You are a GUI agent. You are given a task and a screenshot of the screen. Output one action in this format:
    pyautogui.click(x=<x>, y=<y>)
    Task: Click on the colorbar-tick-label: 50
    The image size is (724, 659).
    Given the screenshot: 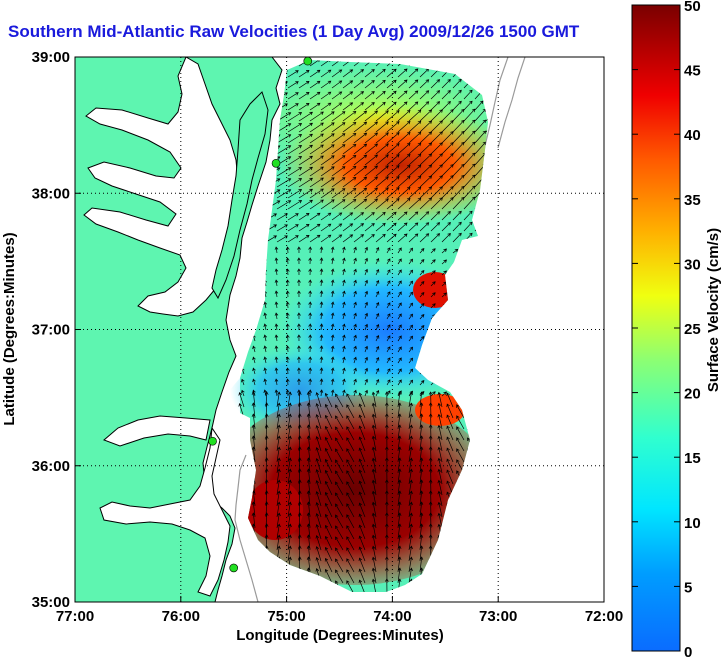 What is the action you would take?
    pyautogui.click(x=692, y=7)
    